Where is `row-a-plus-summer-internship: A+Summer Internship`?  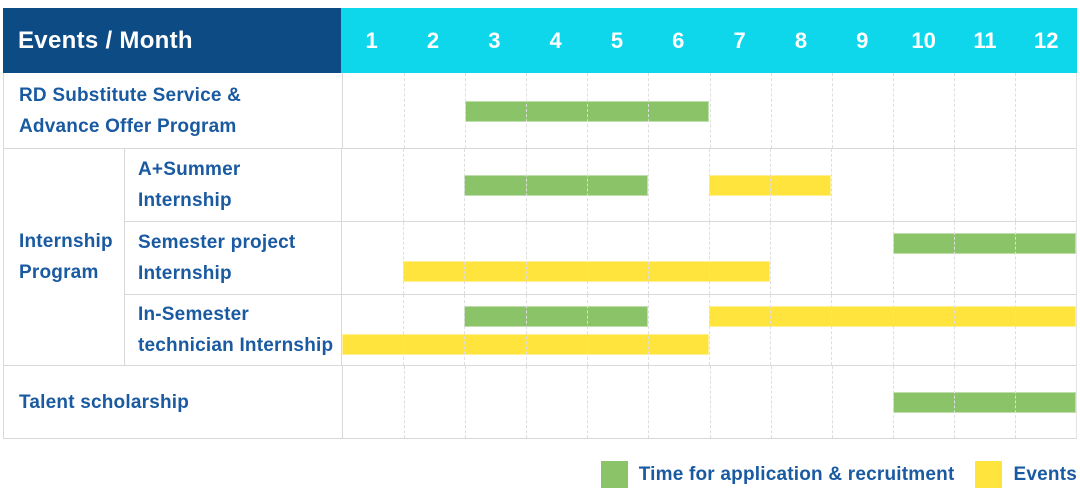 row-a-plus-summer-internship: A+Summer Internship is located at coordinates (600, 185).